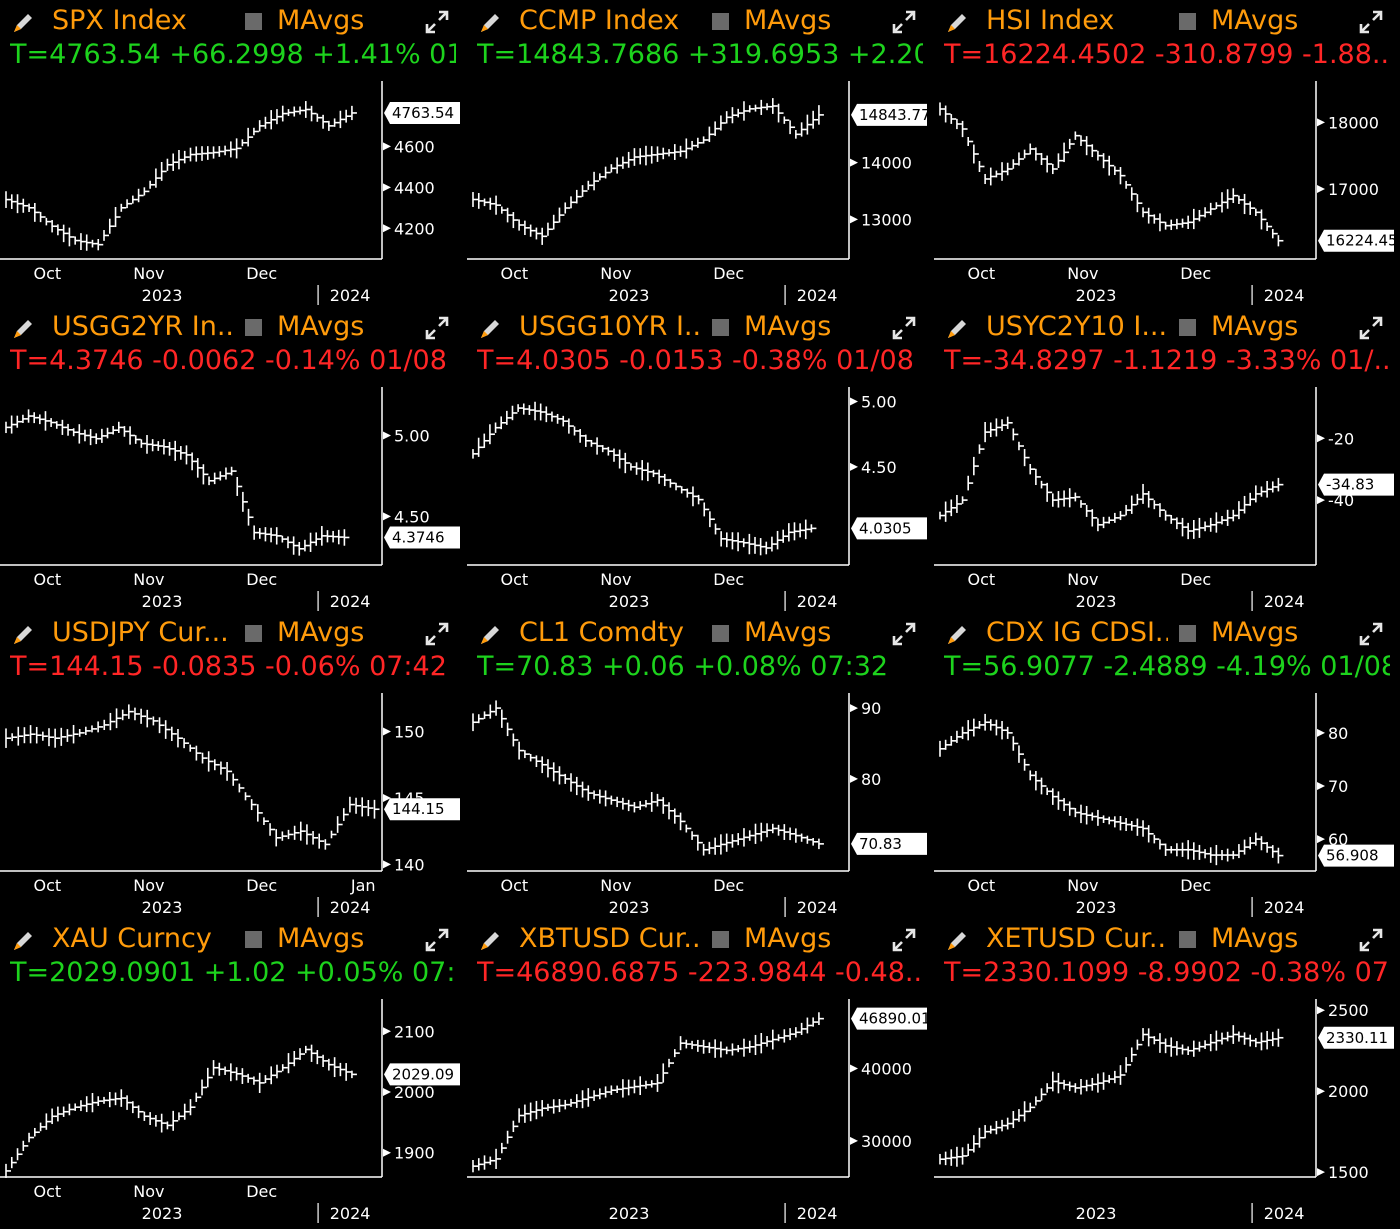 The image size is (1400, 1229). What do you see at coordinates (602, 632) in the screenshot?
I see `ticker-label: CL1 Comdty` at bounding box center [602, 632].